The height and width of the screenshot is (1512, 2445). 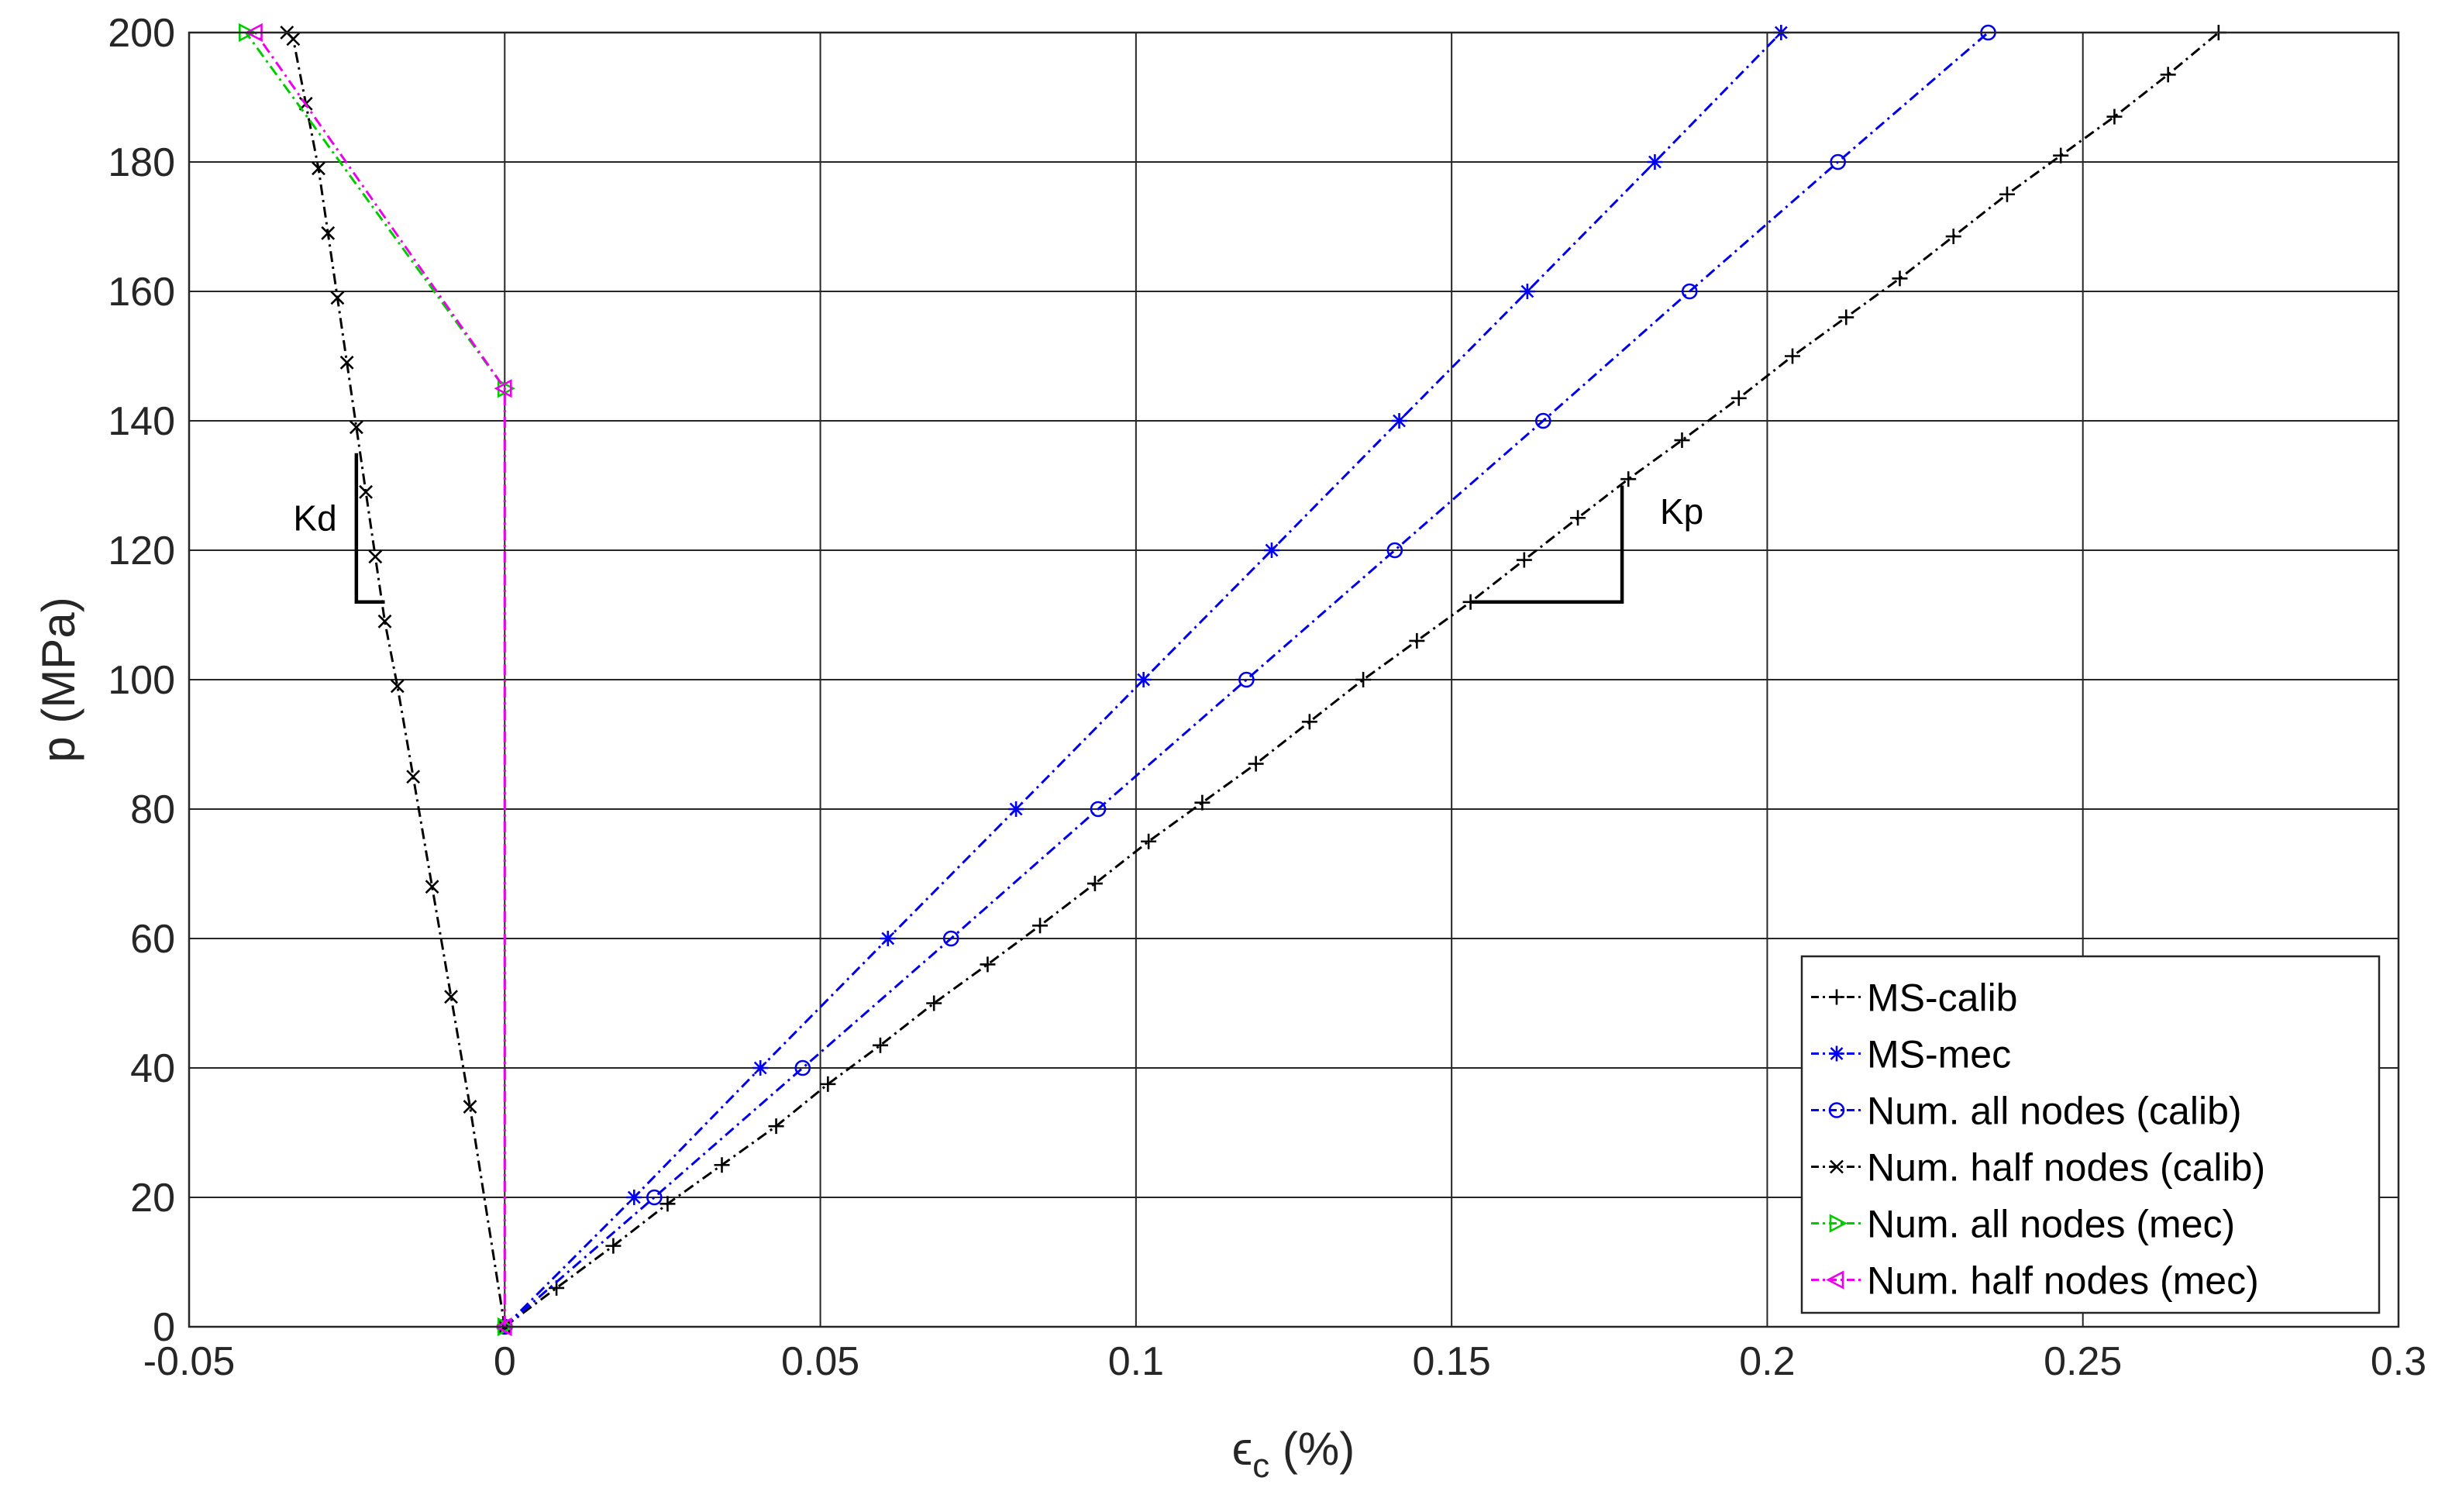 I want to click on legend-label-3: Num. half nodes (calib), so click(x=2066, y=1168).